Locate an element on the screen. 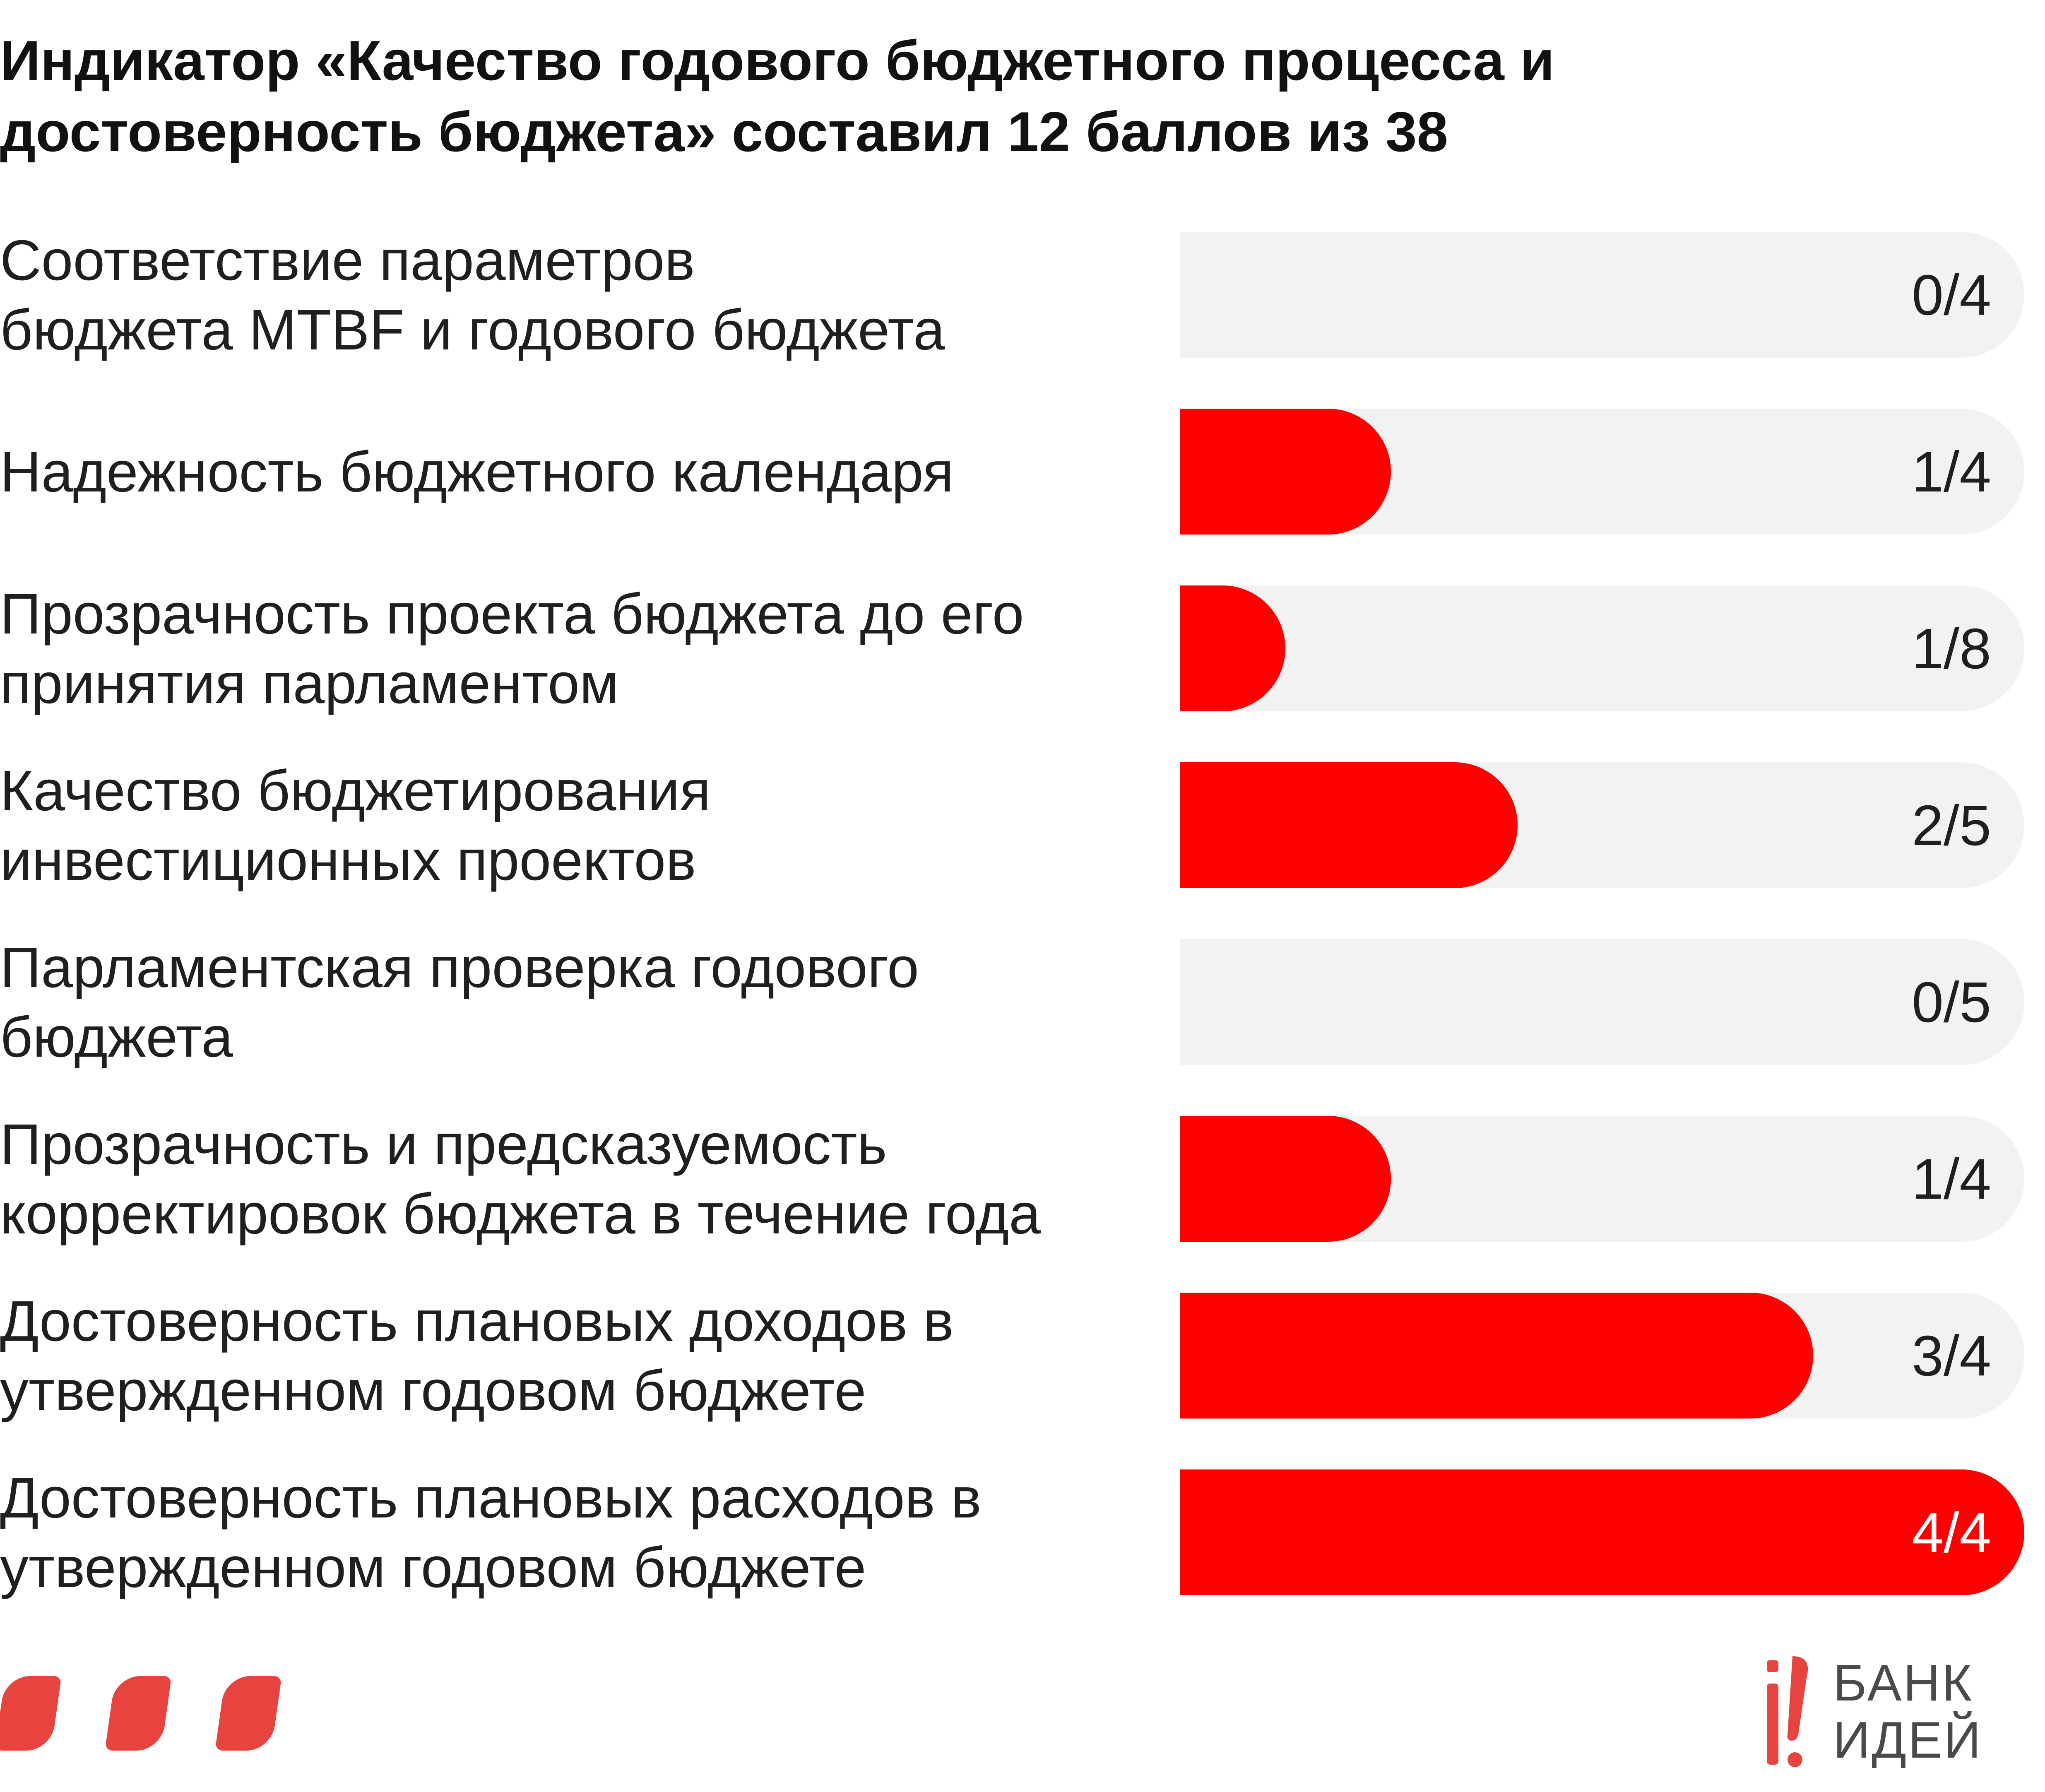  category-label: инвестиционных проектов is located at coordinates (348, 861).